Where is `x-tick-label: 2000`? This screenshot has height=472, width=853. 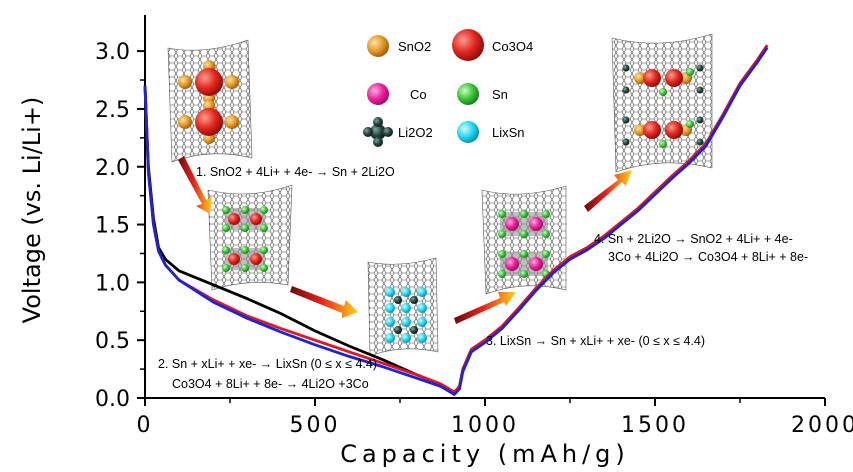
x-tick-label: 2000 is located at coordinates (822, 425).